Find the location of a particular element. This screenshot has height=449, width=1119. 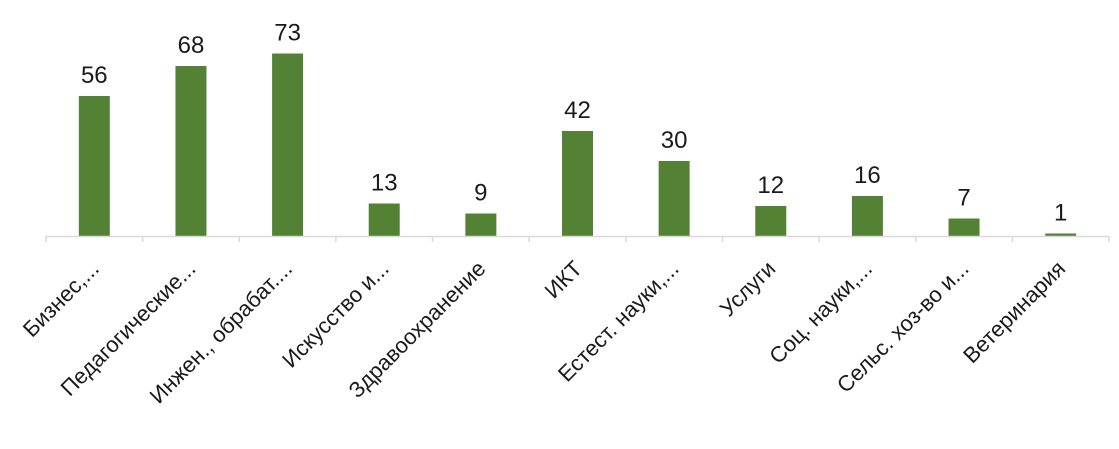

data-label: 42 is located at coordinates (577, 110).